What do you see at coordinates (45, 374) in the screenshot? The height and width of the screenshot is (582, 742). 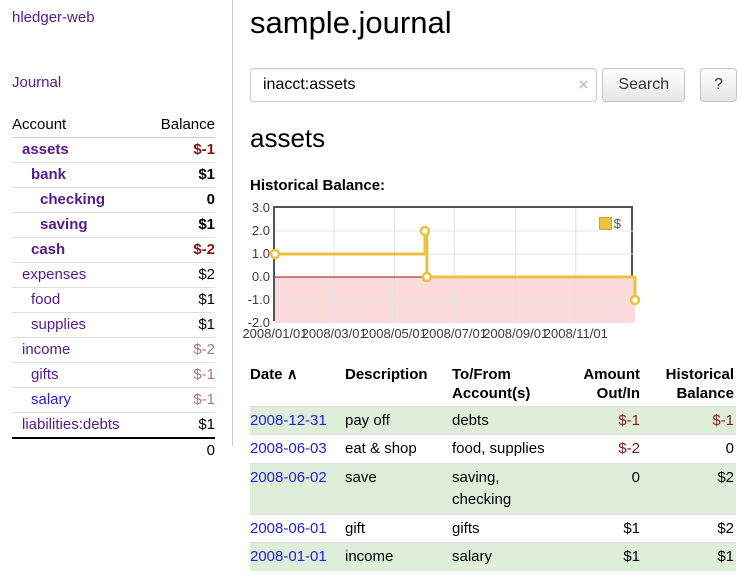 I see `account-link: gifts` at bounding box center [45, 374].